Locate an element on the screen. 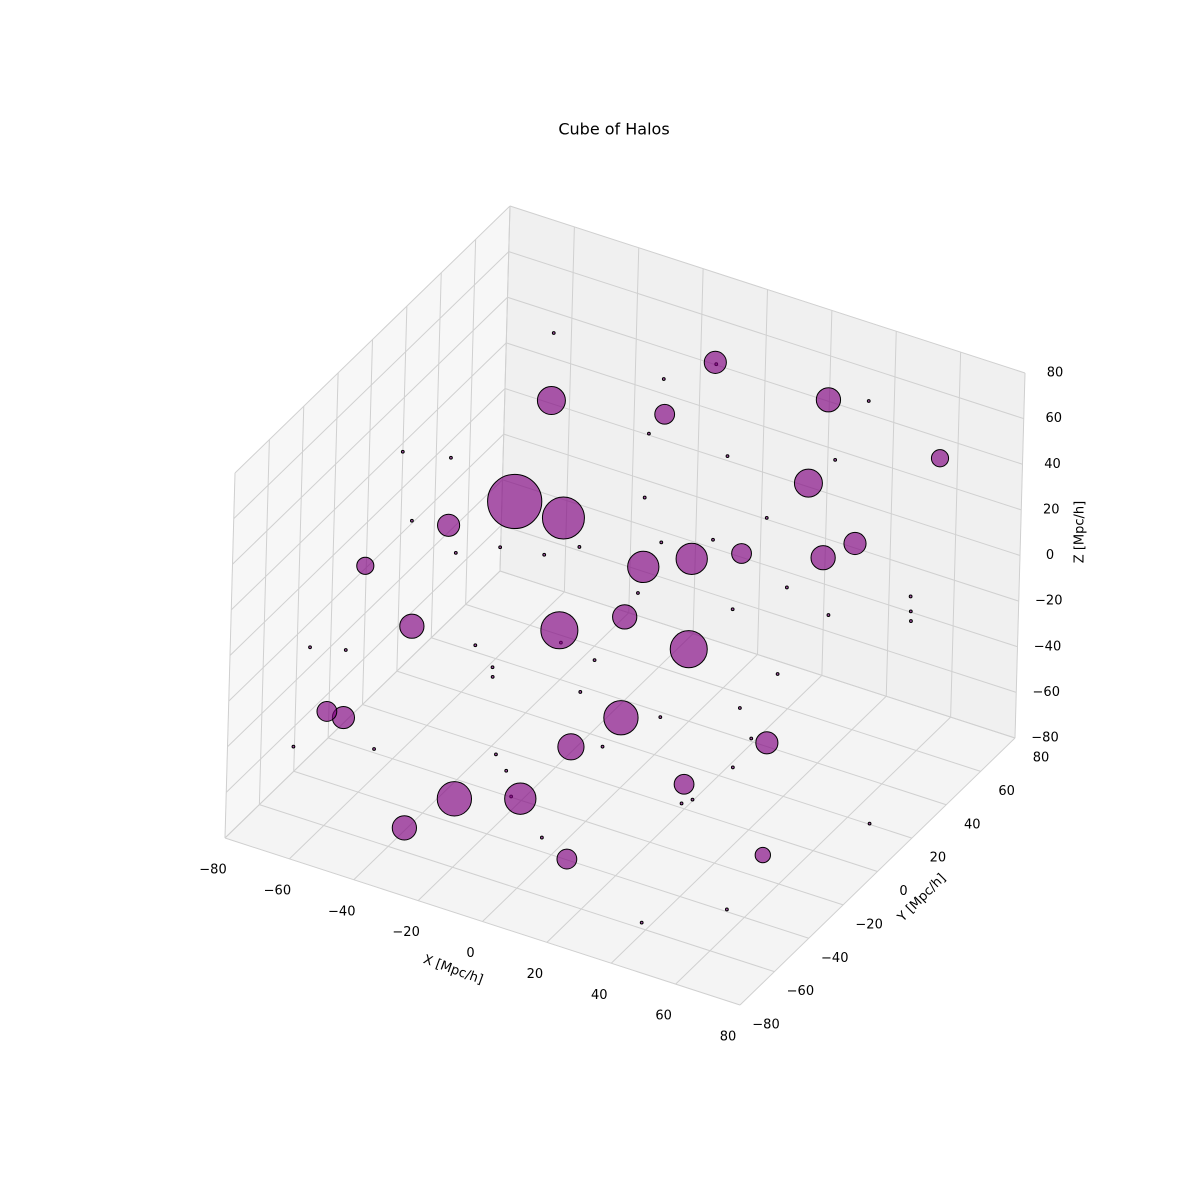 This screenshot has width=1200, height=1200. y-tick-label: 60 is located at coordinates (1006, 791).